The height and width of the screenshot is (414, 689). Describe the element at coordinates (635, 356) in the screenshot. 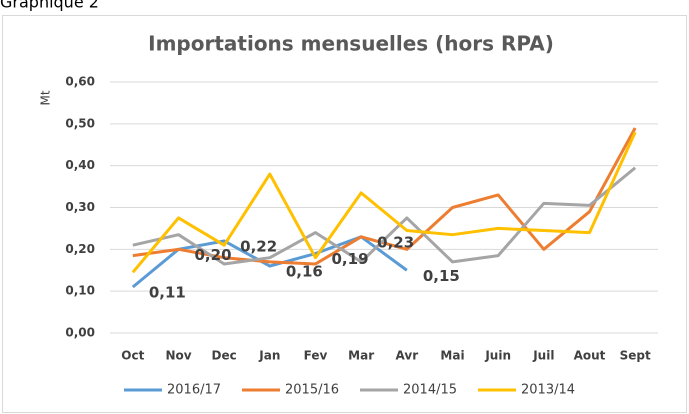

I see `x-tick-label: Sept` at that location.